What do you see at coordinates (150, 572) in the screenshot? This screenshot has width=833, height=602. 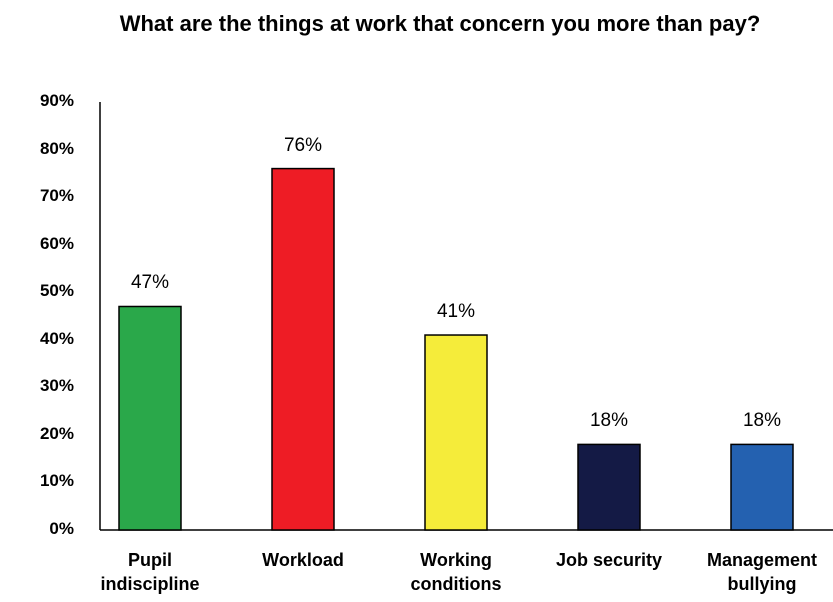 I see `x-tick-label: Pupil indiscipline` at bounding box center [150, 572].